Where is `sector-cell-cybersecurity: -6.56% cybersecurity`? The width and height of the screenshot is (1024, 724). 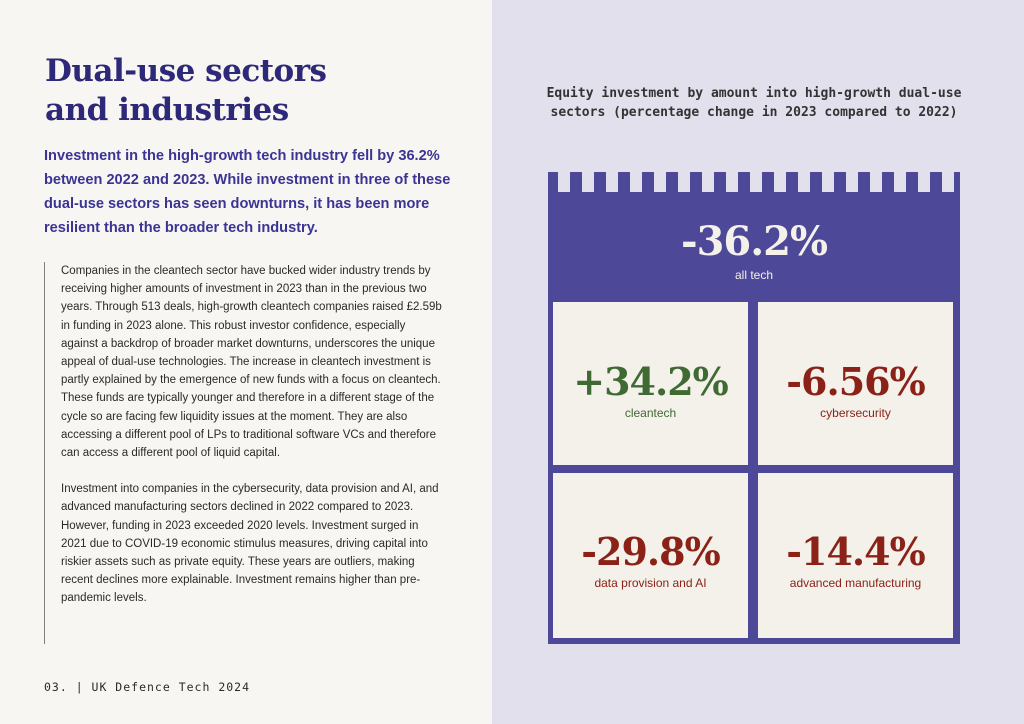 sector-cell-cybersecurity: -6.56% cybersecurity is located at coordinates (855, 383).